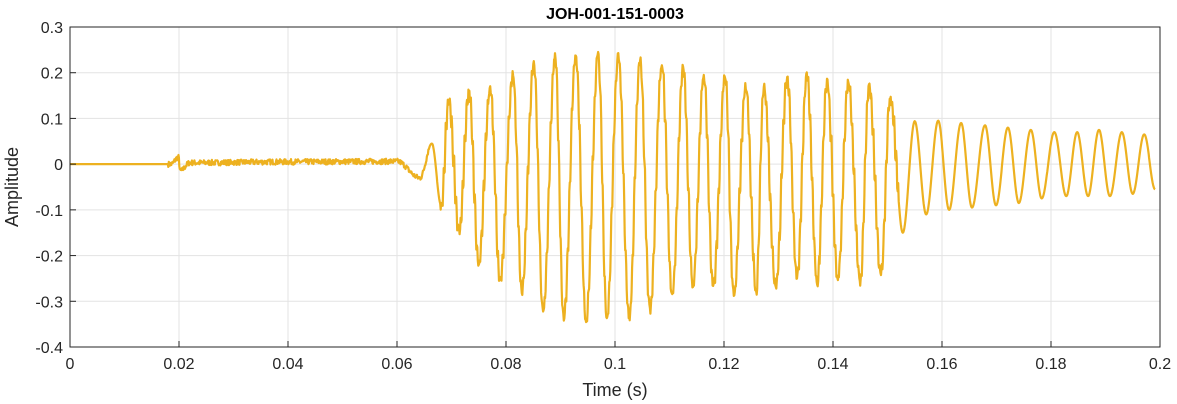 The height and width of the screenshot is (404, 1177). I want to click on x-tick-label: 0.1, so click(615, 364).